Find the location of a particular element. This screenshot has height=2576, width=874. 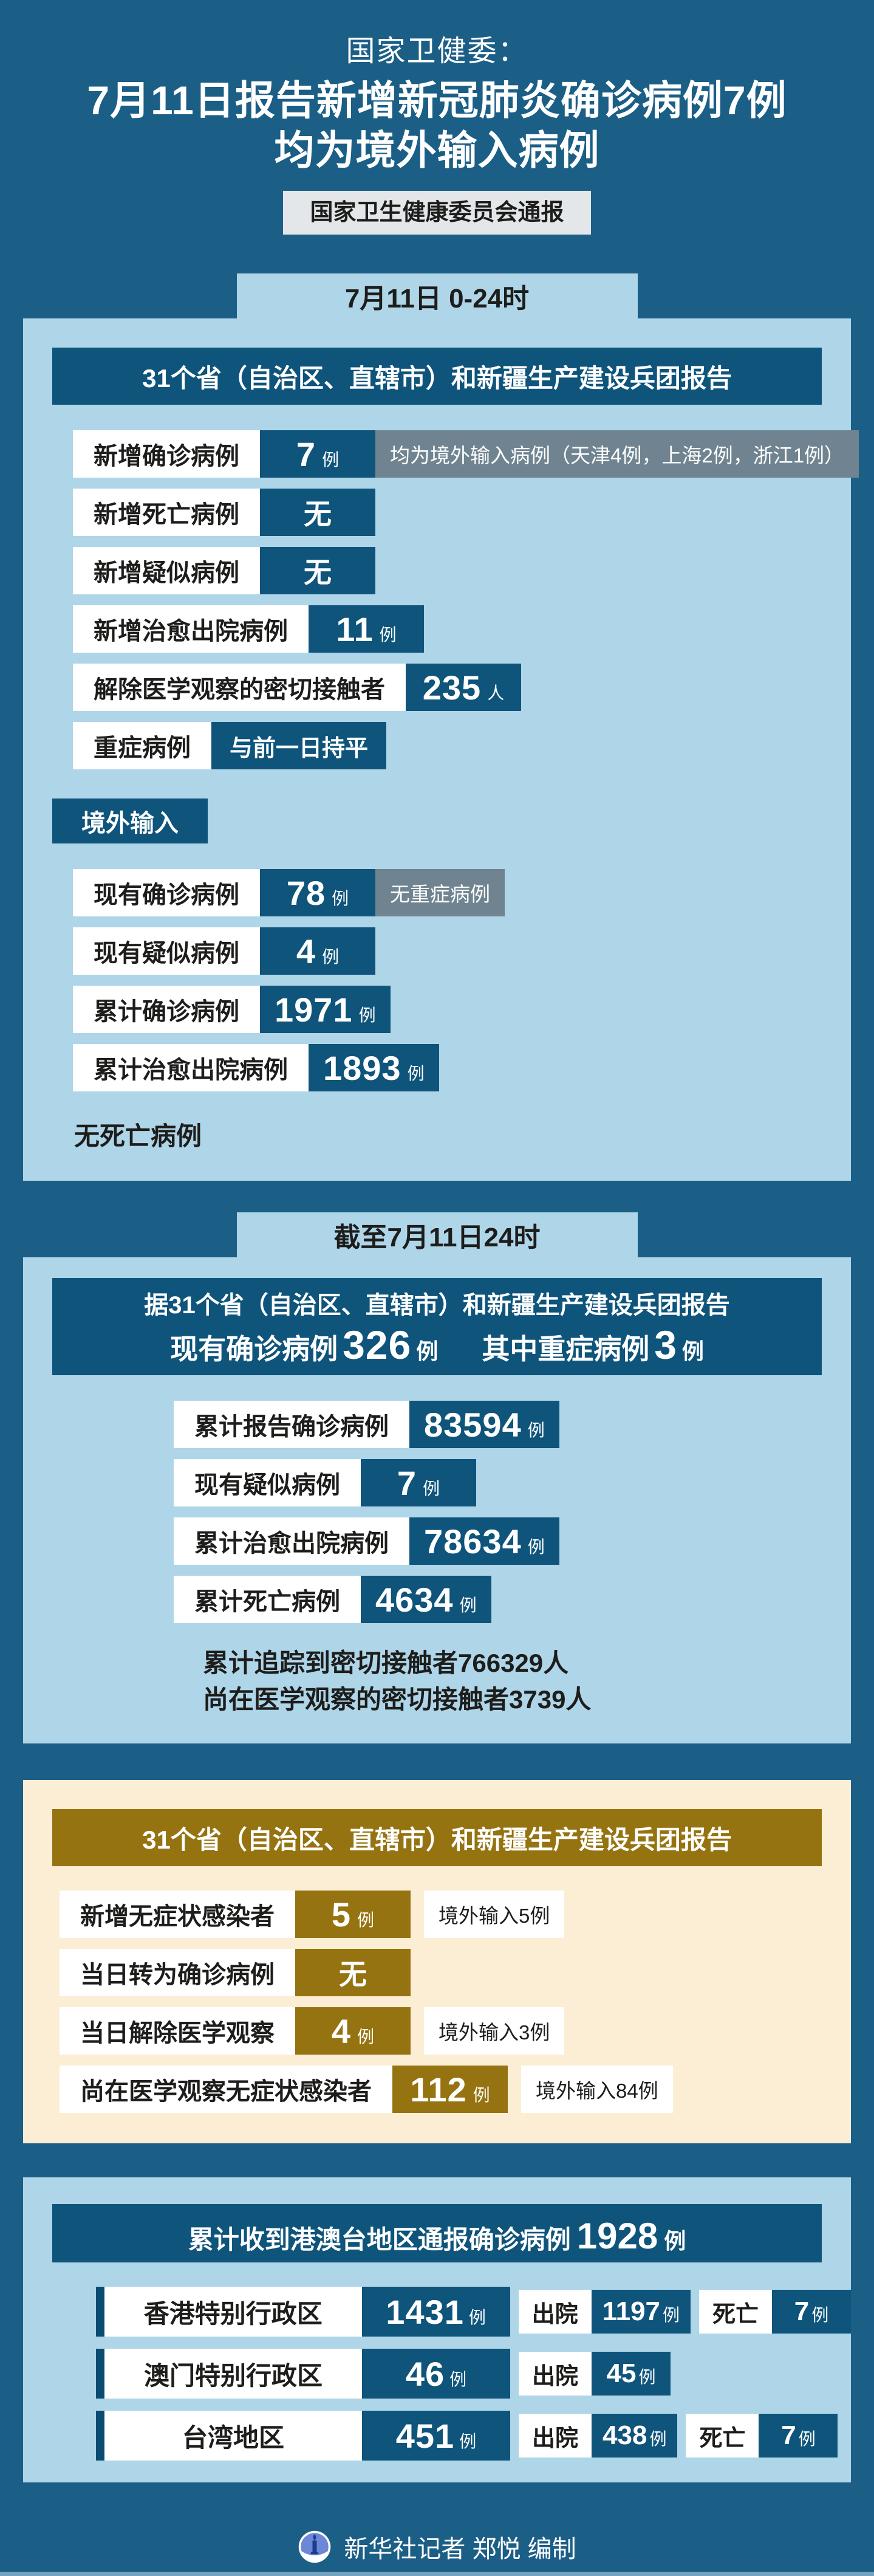

hmt-header-unit: 例 is located at coordinates (675, 2240).